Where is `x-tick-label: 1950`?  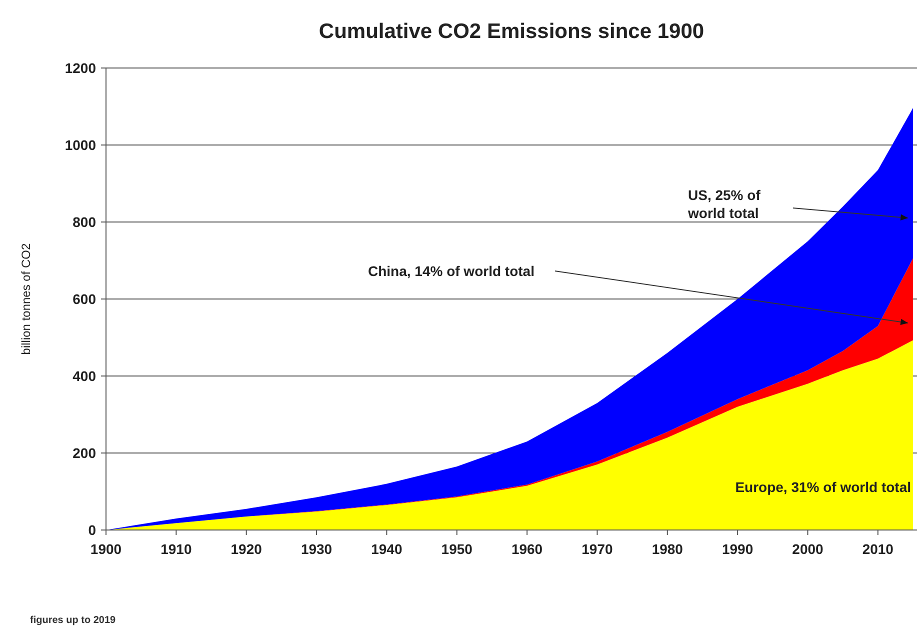
x-tick-label: 1950 is located at coordinates (457, 549).